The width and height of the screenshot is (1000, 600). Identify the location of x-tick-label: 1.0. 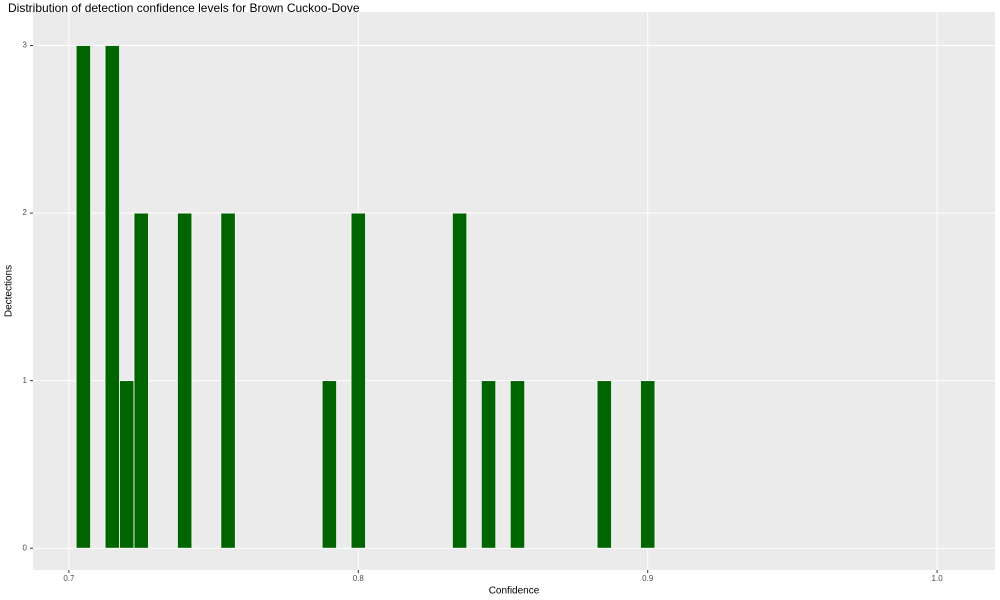
(938, 578).